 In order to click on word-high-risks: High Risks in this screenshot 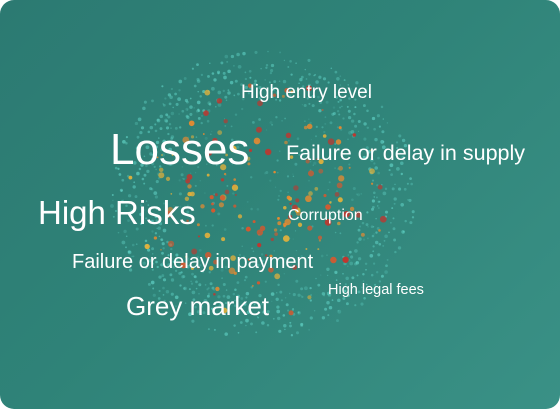, I will do `click(117, 212)`.